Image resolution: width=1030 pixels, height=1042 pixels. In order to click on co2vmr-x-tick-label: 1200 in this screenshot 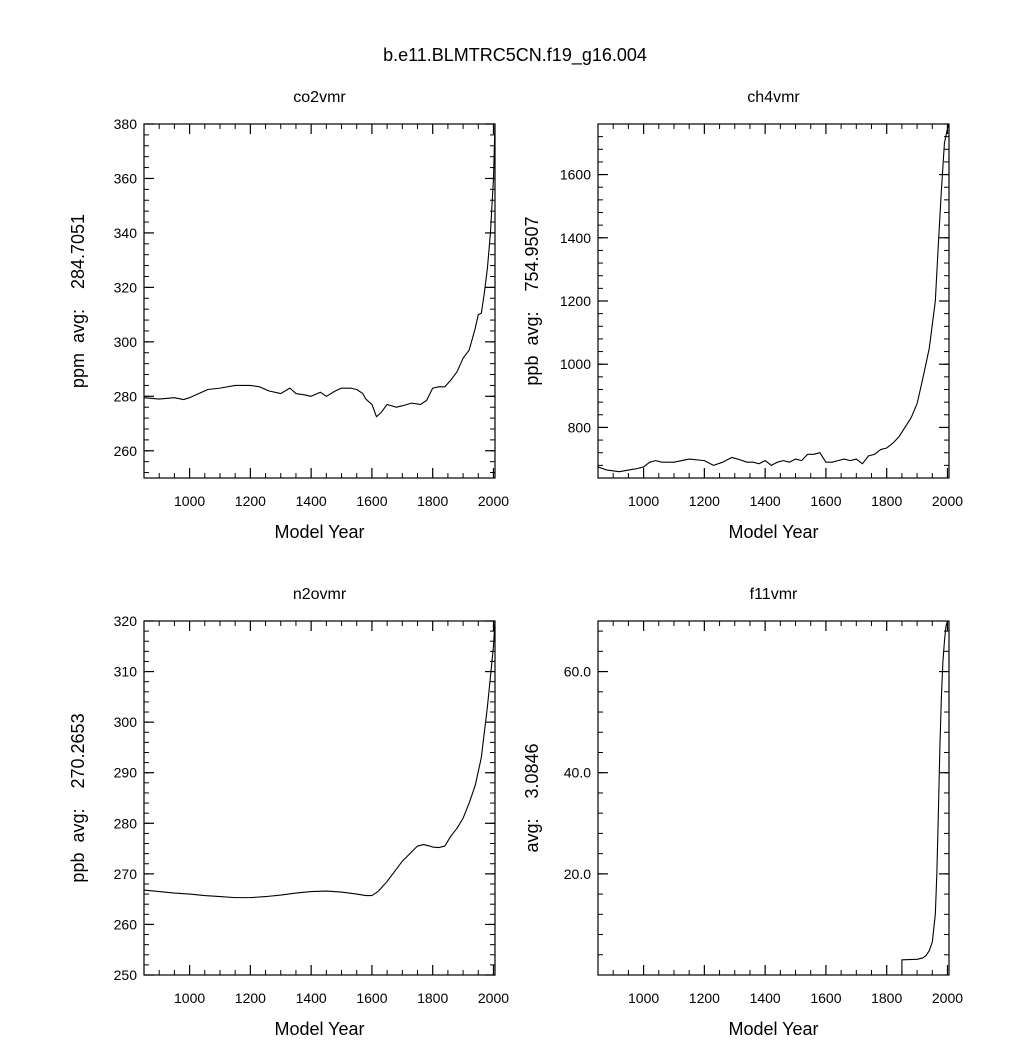, I will do `click(250, 501)`.